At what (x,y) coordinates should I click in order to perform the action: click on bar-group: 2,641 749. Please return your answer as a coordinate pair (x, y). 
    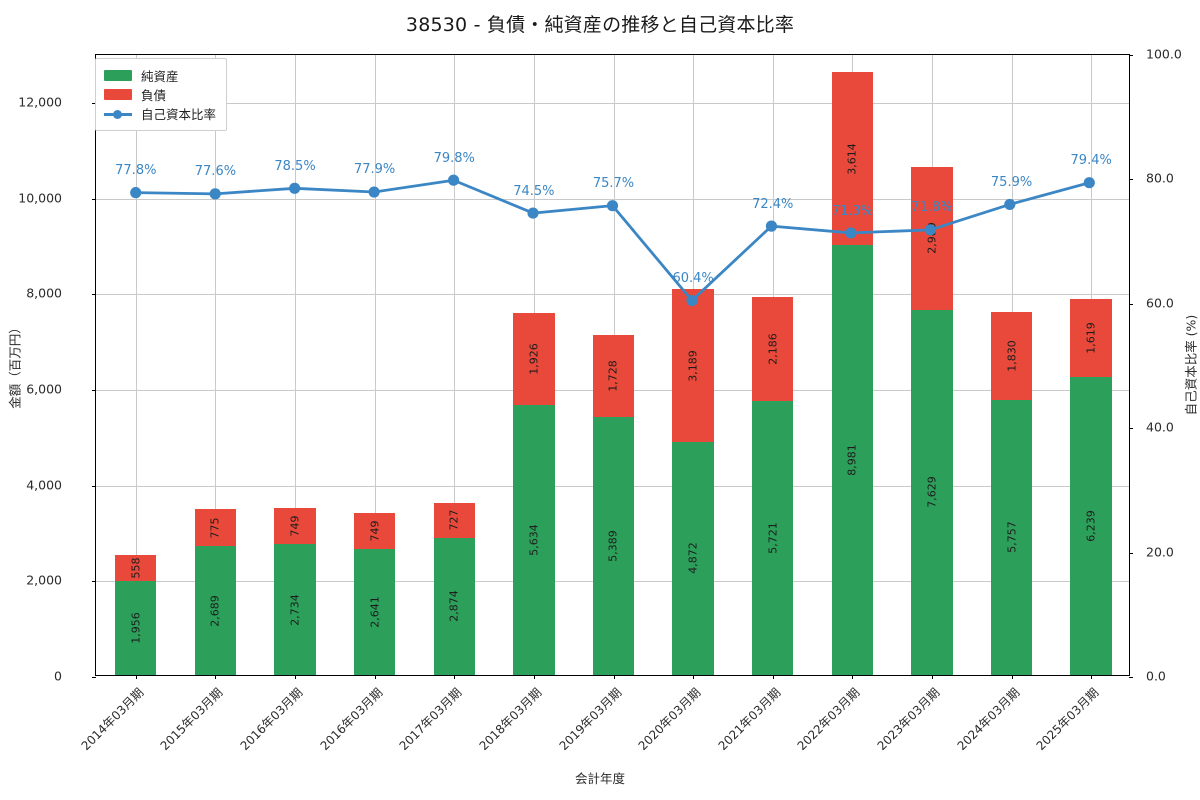
    Looking at the image, I should click on (374, 593).